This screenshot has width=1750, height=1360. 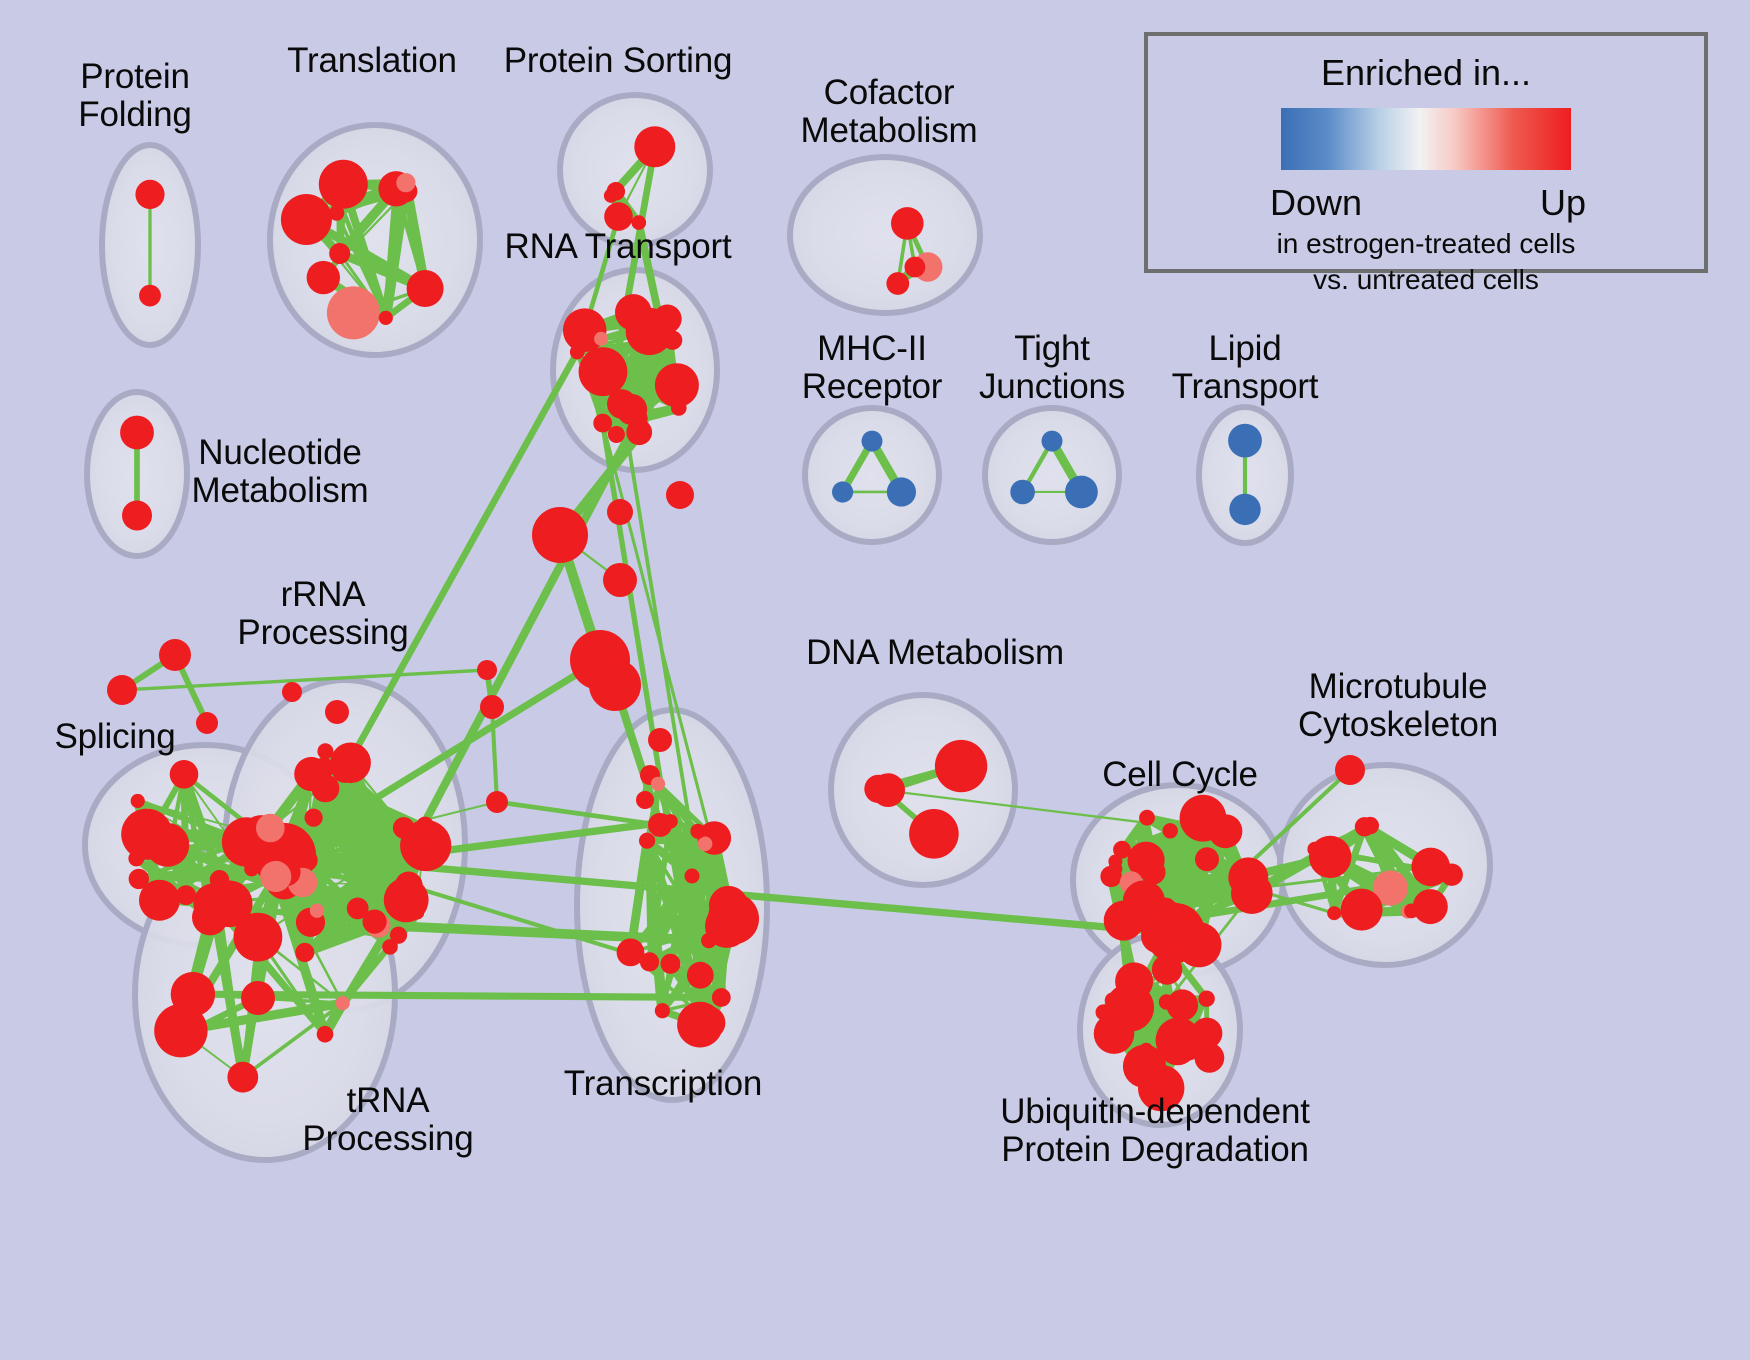 I want to click on legend-subtitle-line-2: vs. untreated cells, so click(x=1426, y=279).